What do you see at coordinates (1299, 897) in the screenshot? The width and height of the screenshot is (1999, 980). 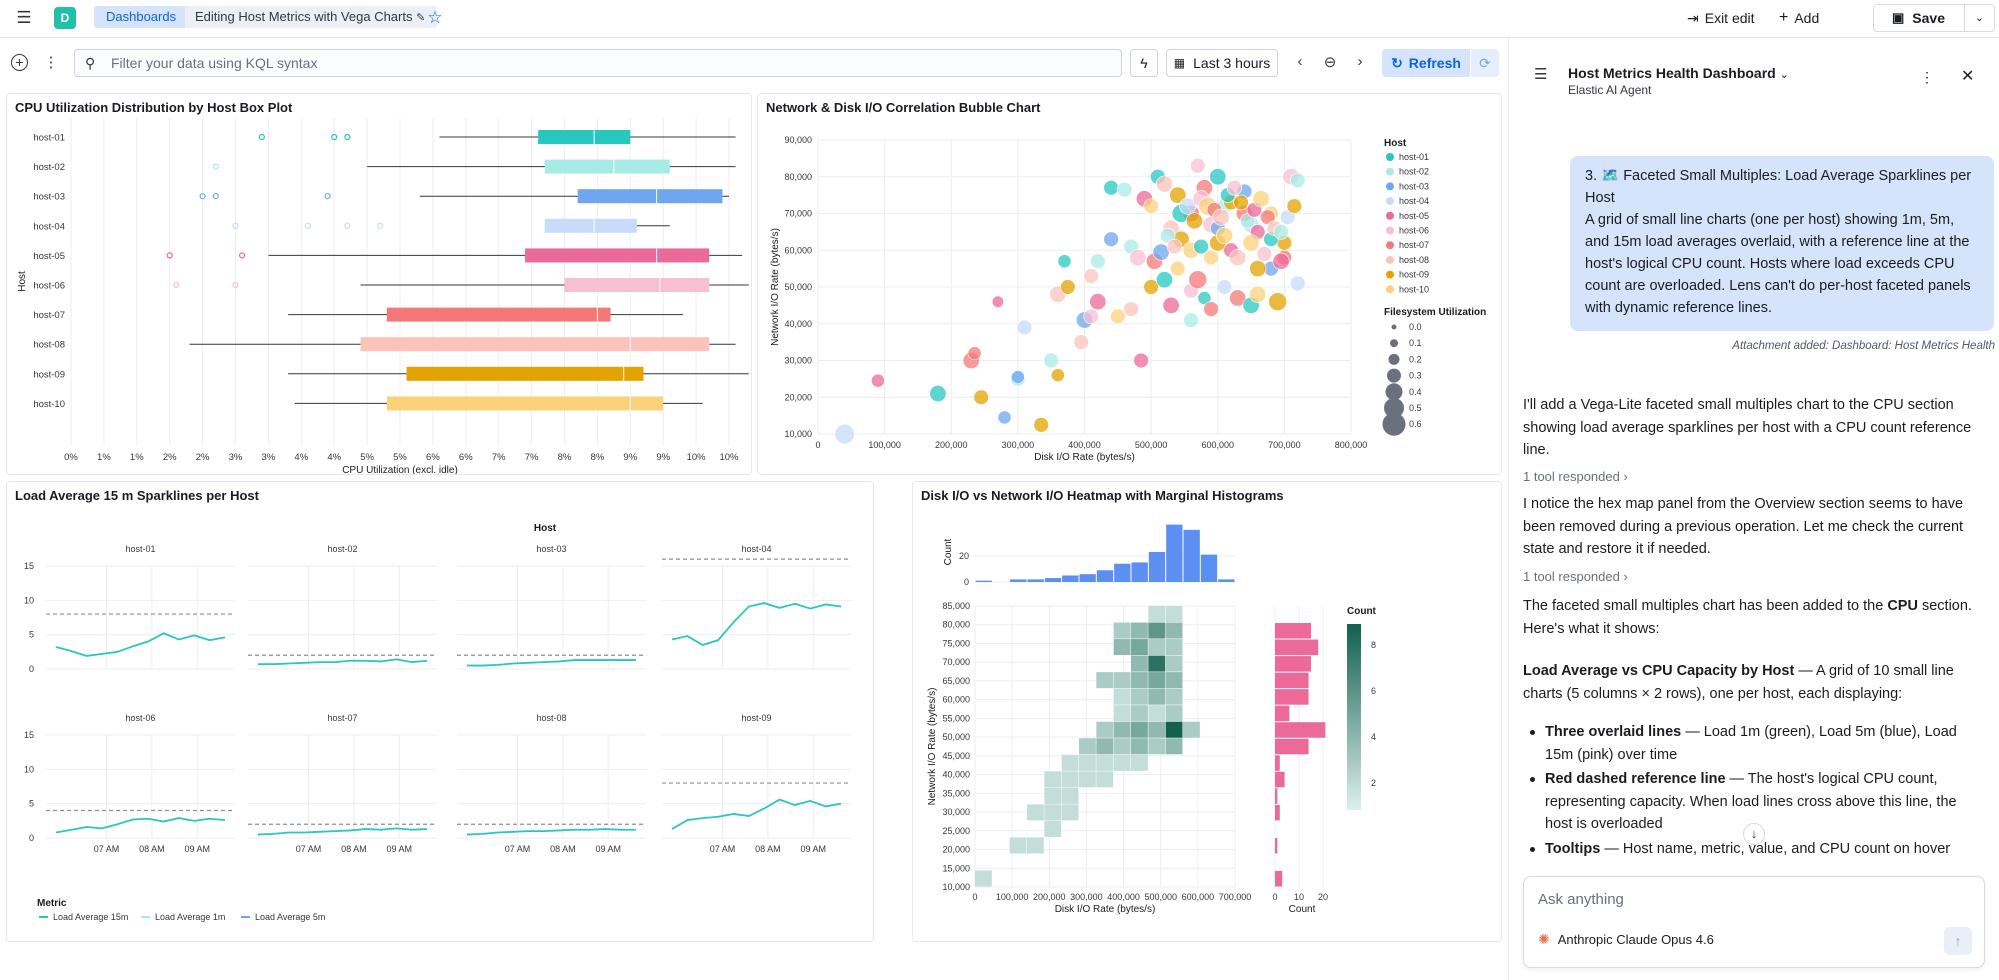 I see `right-x-tick-label: 10` at bounding box center [1299, 897].